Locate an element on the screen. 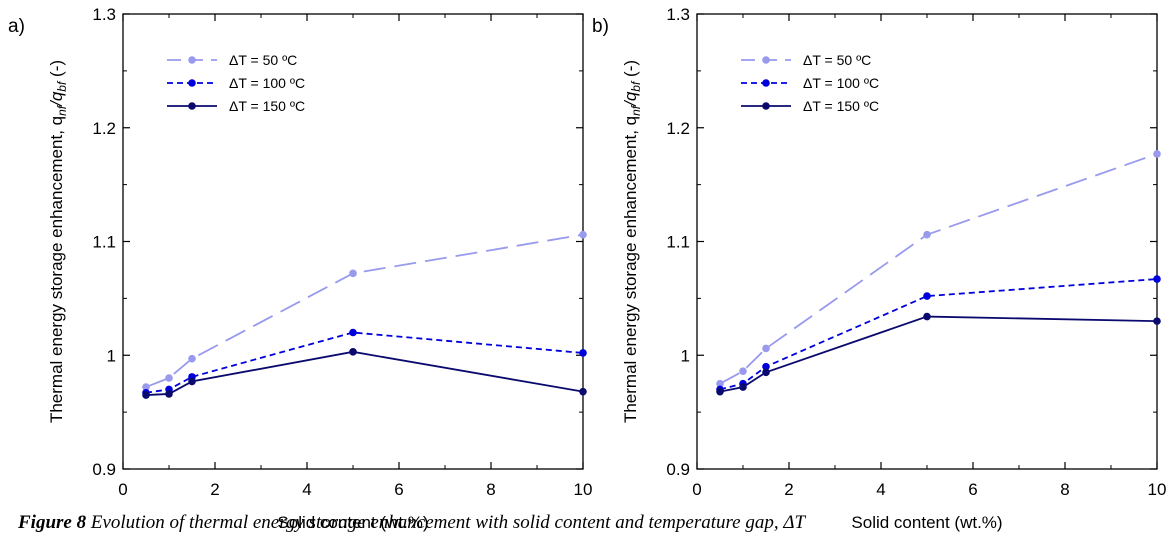 This screenshot has width=1174, height=539. caption-label: Figure 8 is located at coordinates (52, 522).